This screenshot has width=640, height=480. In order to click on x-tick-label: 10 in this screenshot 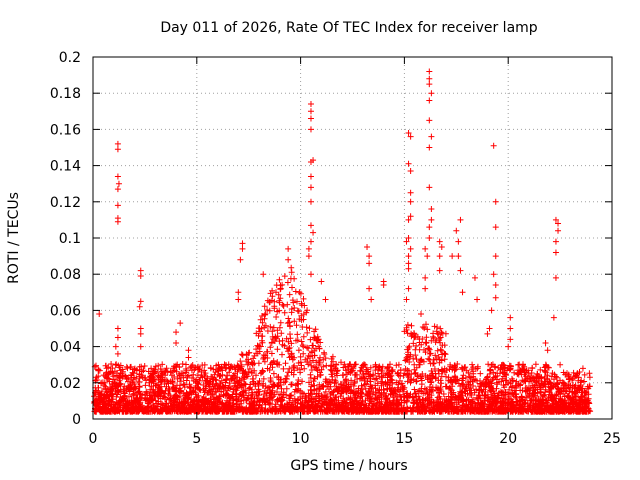, I will do `click(301, 439)`.